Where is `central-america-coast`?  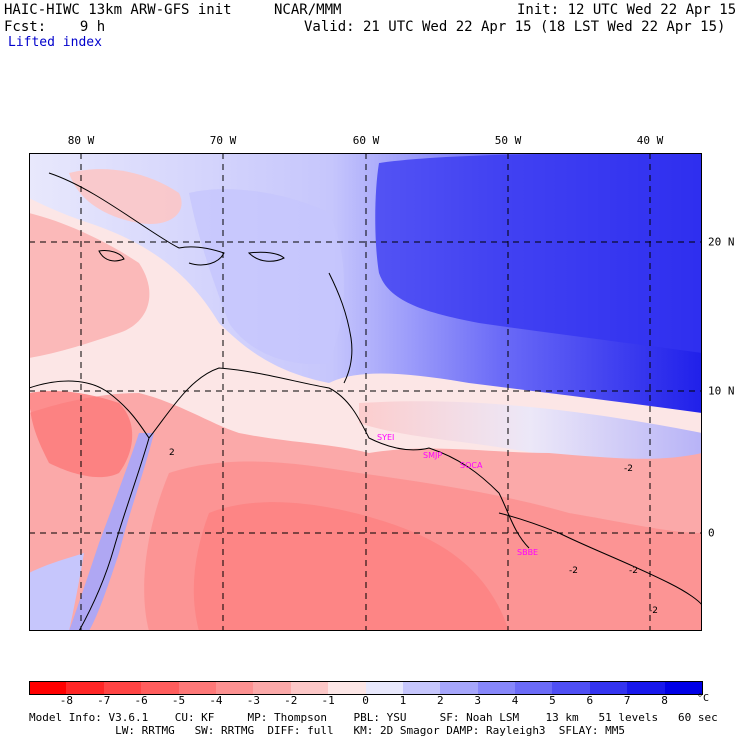 central-america-coast is located at coordinates (89, 409).